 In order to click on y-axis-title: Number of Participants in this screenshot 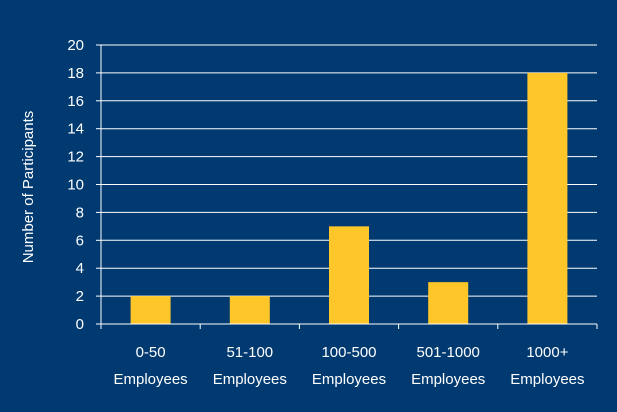, I will do `click(28, 187)`.